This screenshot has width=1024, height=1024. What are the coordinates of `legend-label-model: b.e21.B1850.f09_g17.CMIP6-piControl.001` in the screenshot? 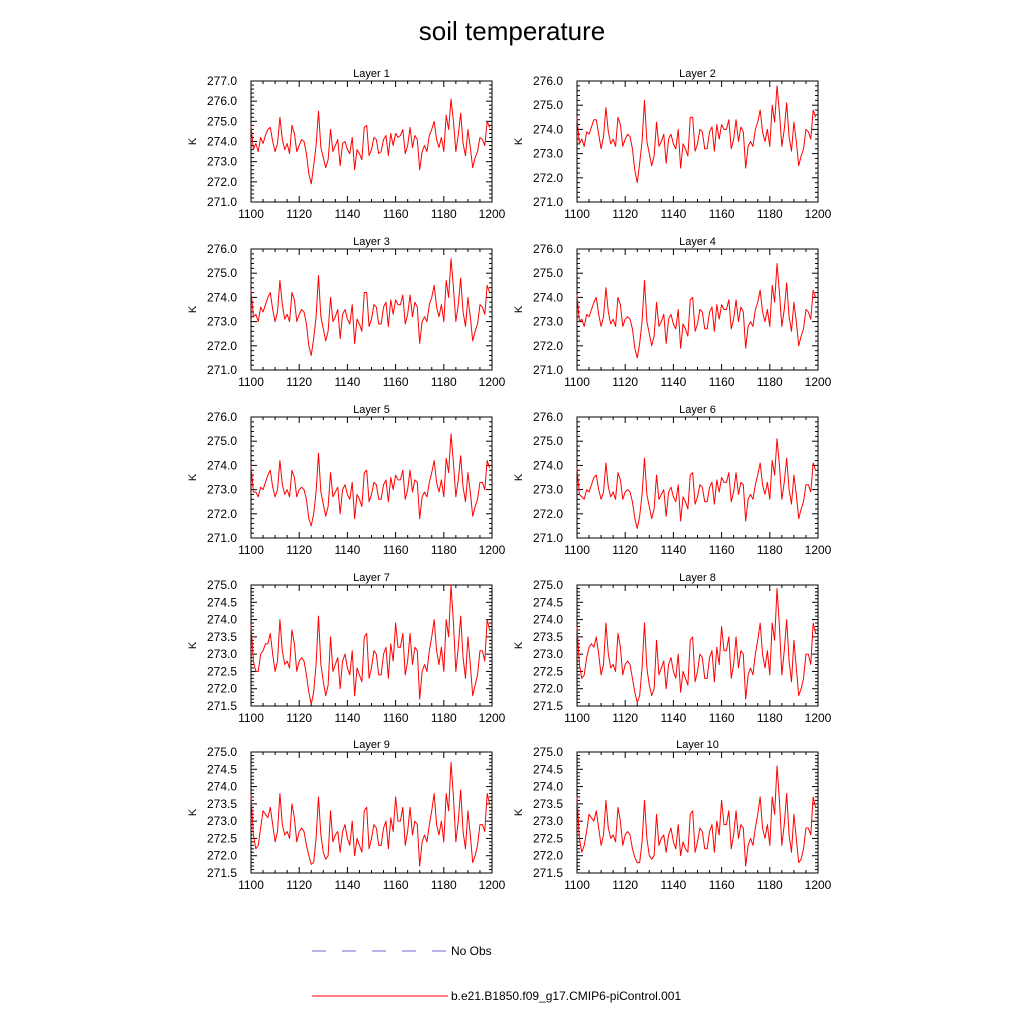 It's located at (566, 996).